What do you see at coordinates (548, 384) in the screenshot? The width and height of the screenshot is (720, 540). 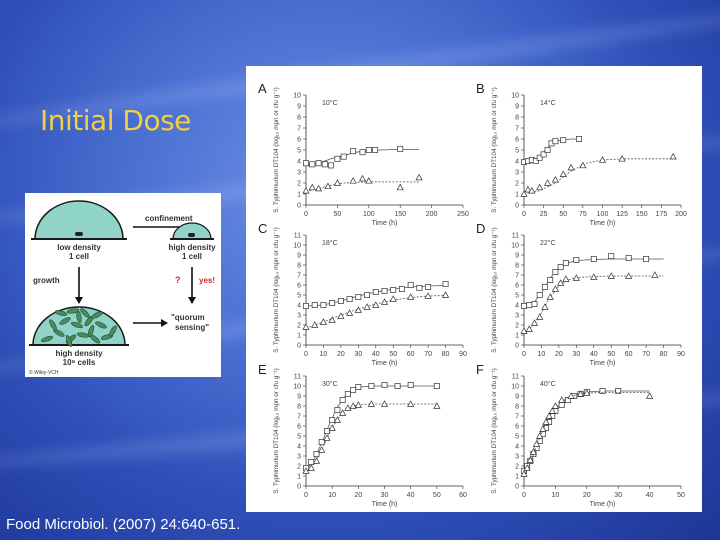 I see `temperature-label-F: 40°C` at bounding box center [548, 384].